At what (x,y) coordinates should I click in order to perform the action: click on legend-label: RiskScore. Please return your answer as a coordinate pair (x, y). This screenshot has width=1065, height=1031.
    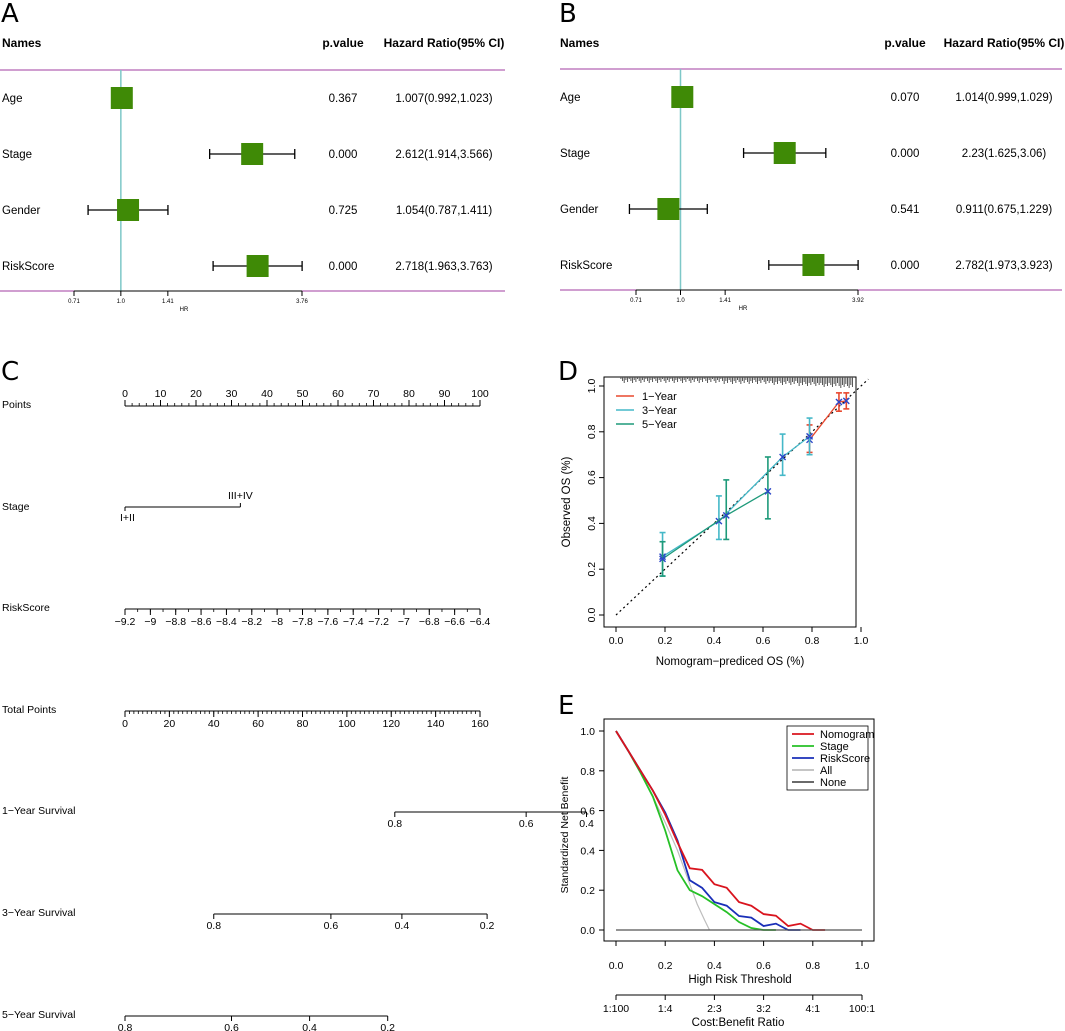
    Looking at the image, I should click on (845, 759).